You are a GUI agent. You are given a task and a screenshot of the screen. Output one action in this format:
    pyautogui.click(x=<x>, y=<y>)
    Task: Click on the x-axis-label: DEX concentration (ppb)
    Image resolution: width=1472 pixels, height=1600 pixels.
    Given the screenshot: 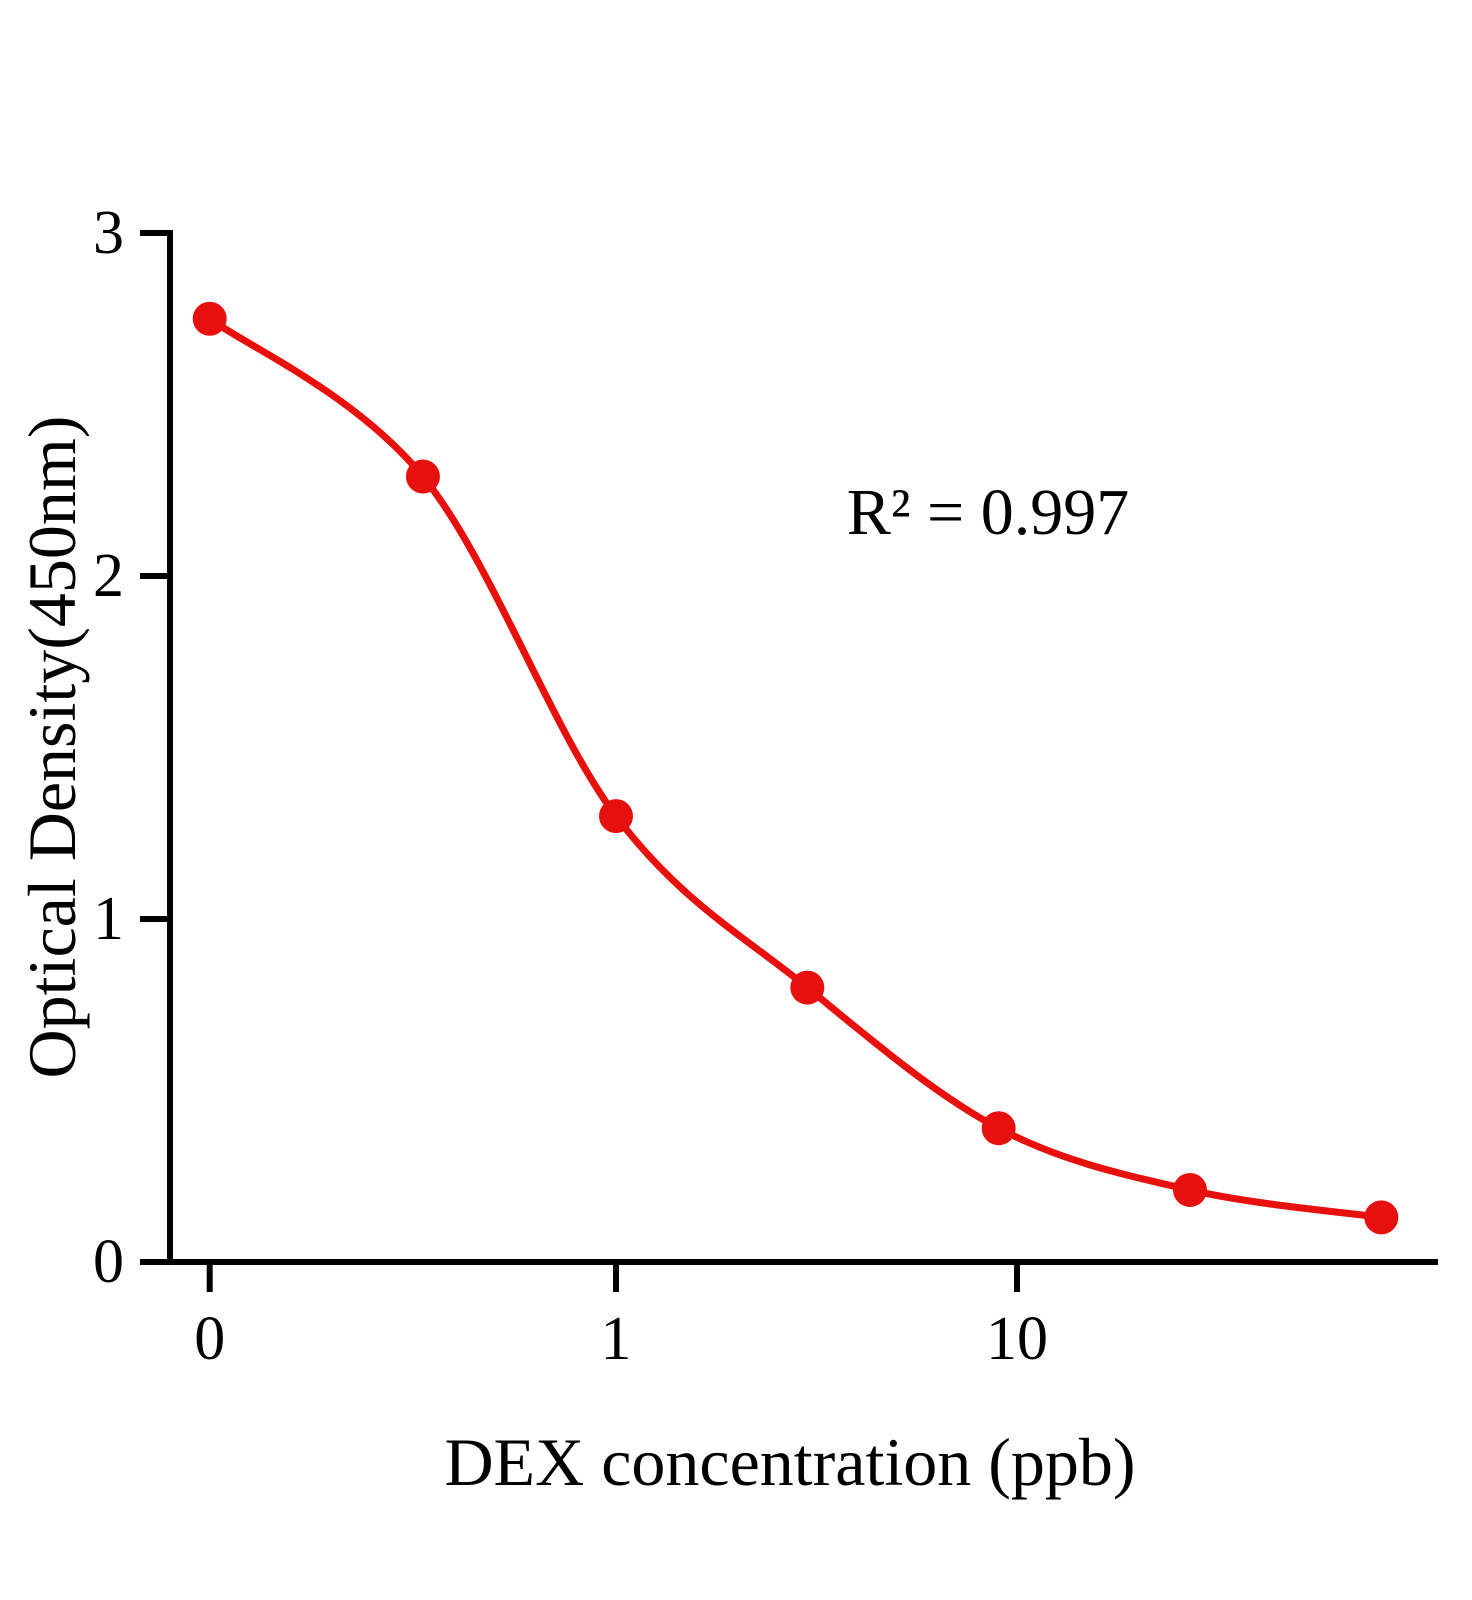 What is the action you would take?
    pyautogui.click(x=790, y=1462)
    